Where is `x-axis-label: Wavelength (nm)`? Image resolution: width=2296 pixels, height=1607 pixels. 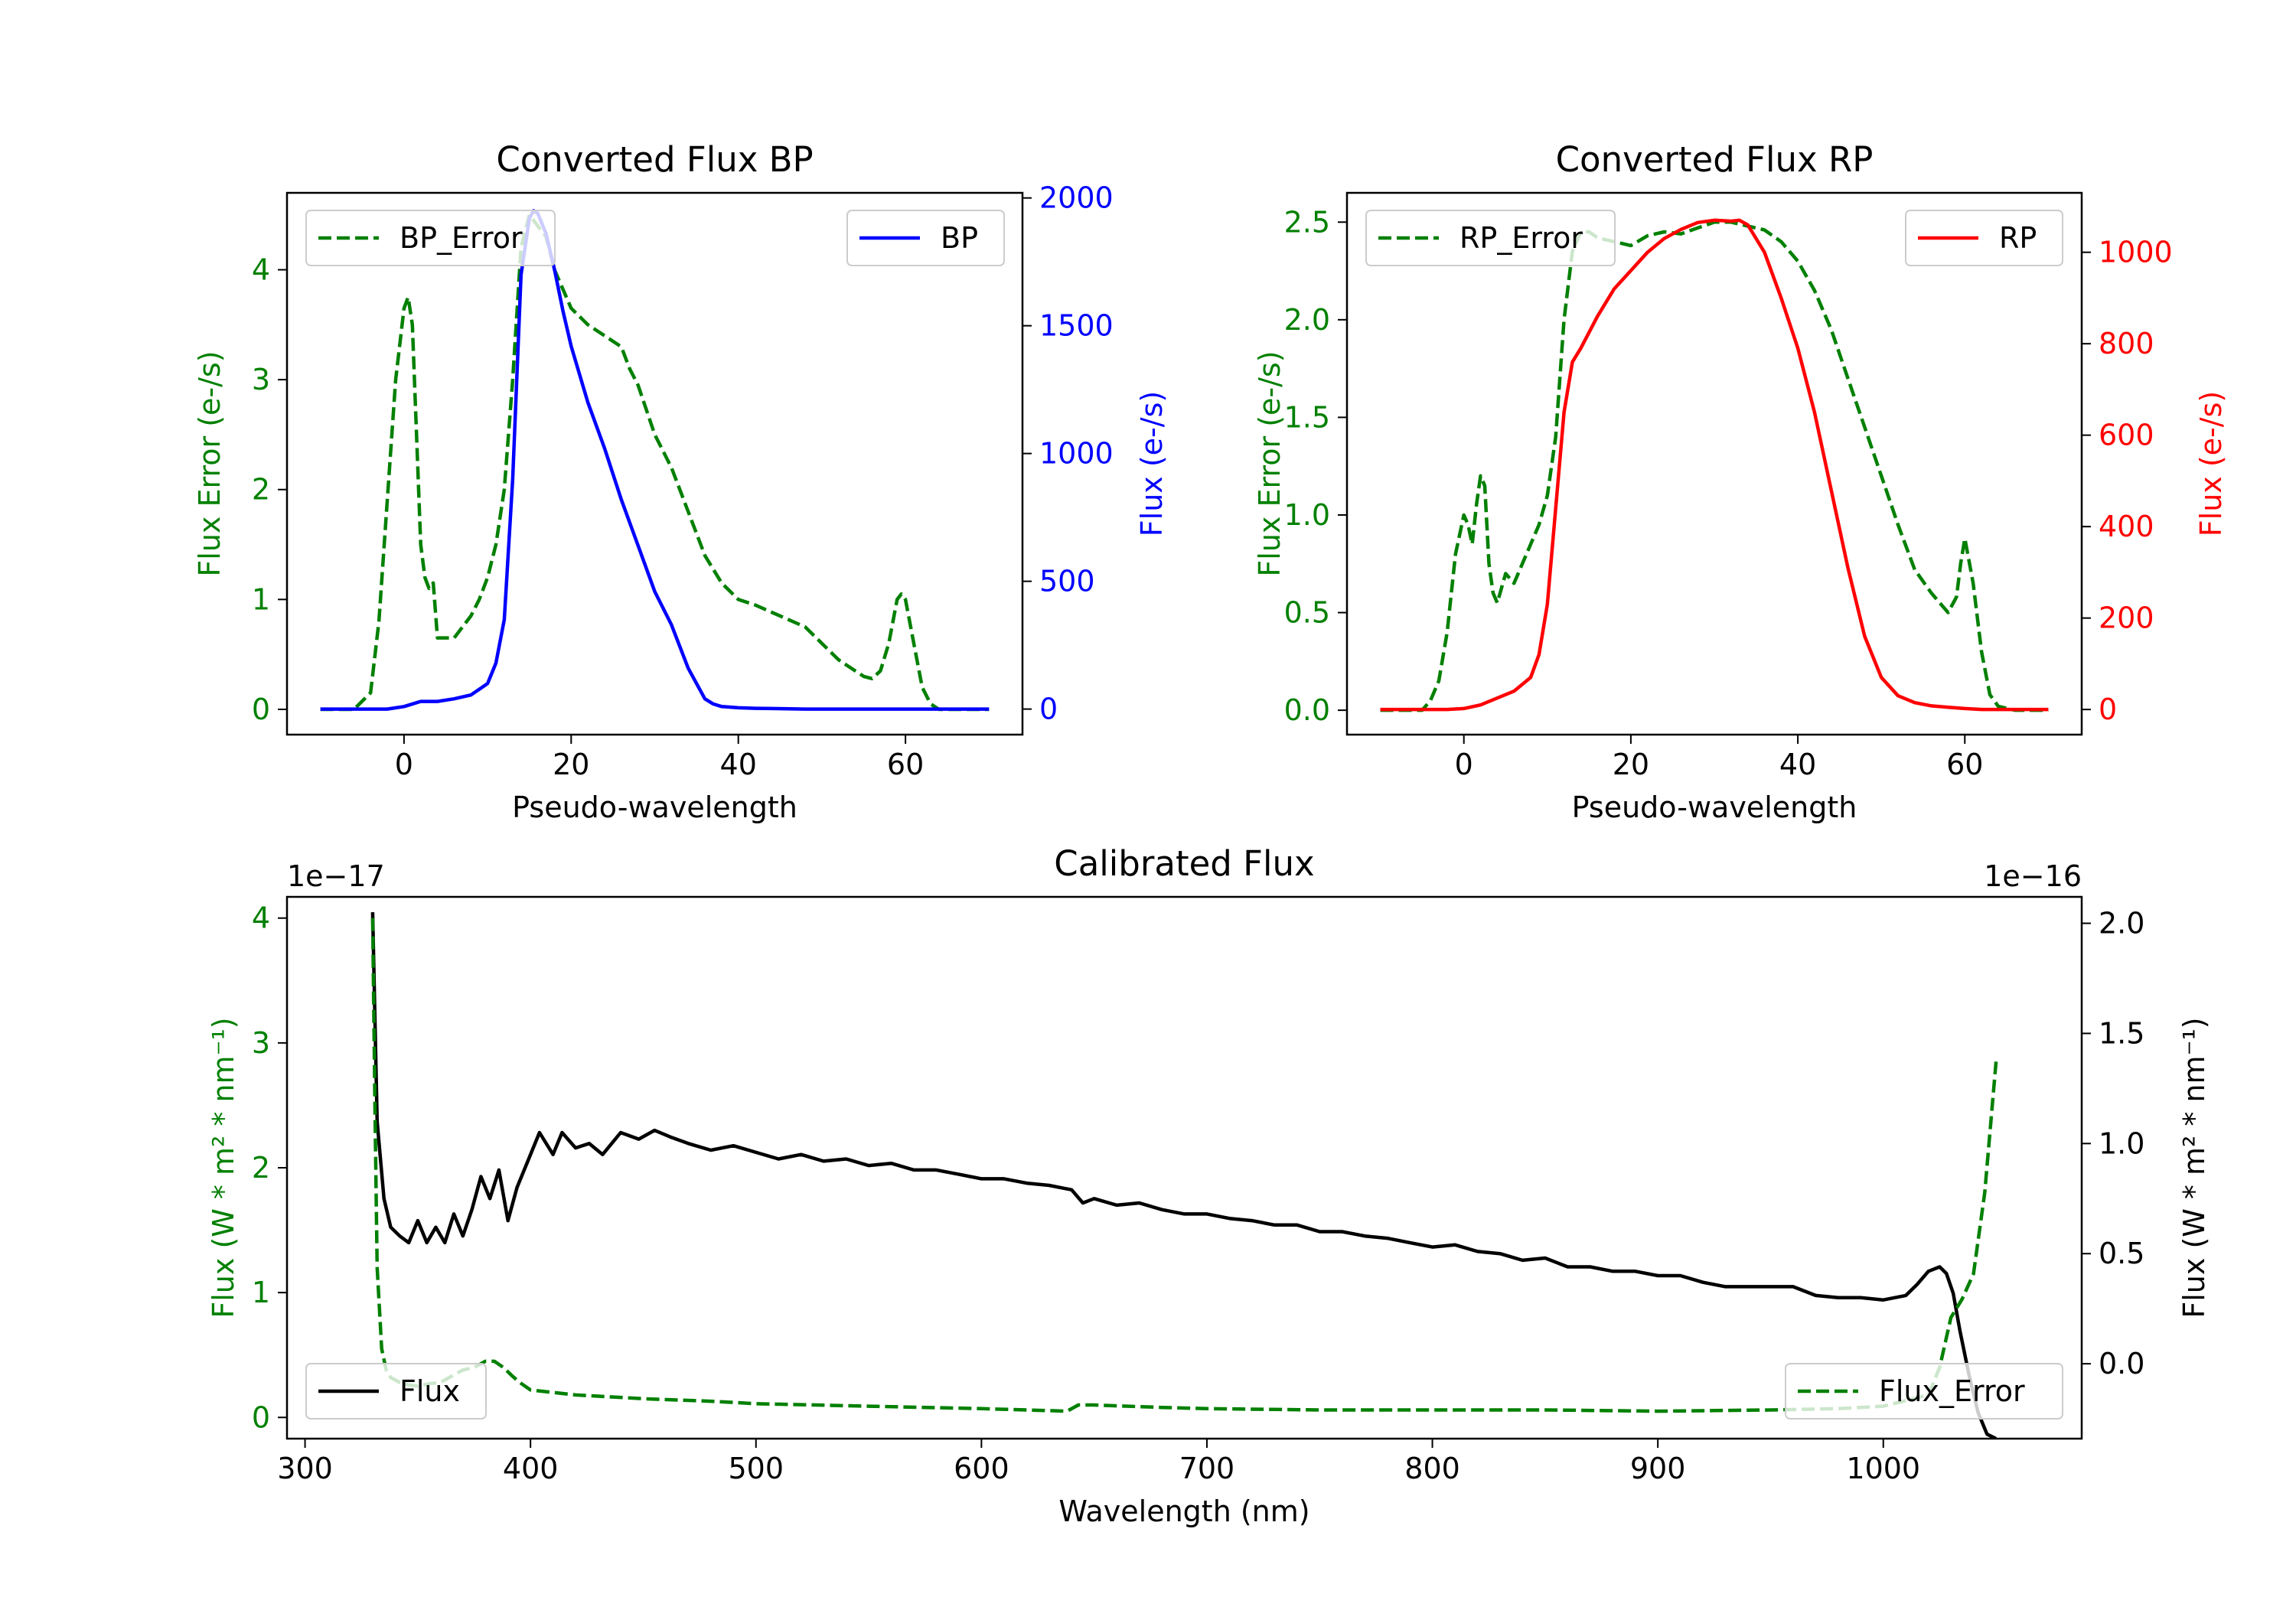 x-axis-label: Wavelength (nm) is located at coordinates (1183, 1511).